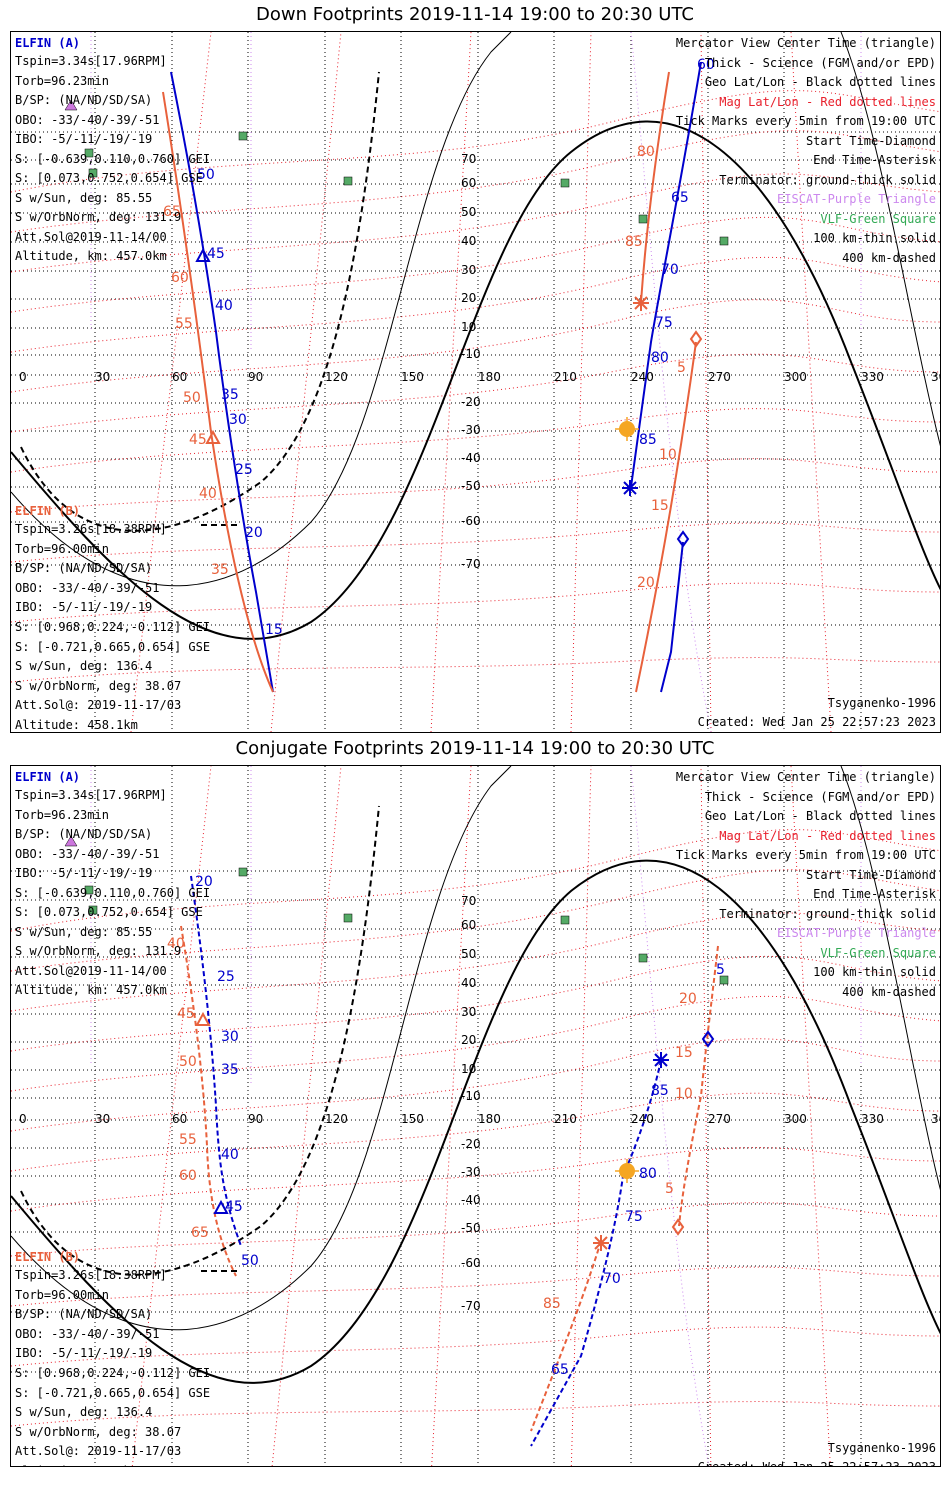 Image resolution: width=950 pixels, height=1500 pixels. What do you see at coordinates (660, 358) in the screenshot?
I see `elfin-a-tick-label: 80` at bounding box center [660, 358].